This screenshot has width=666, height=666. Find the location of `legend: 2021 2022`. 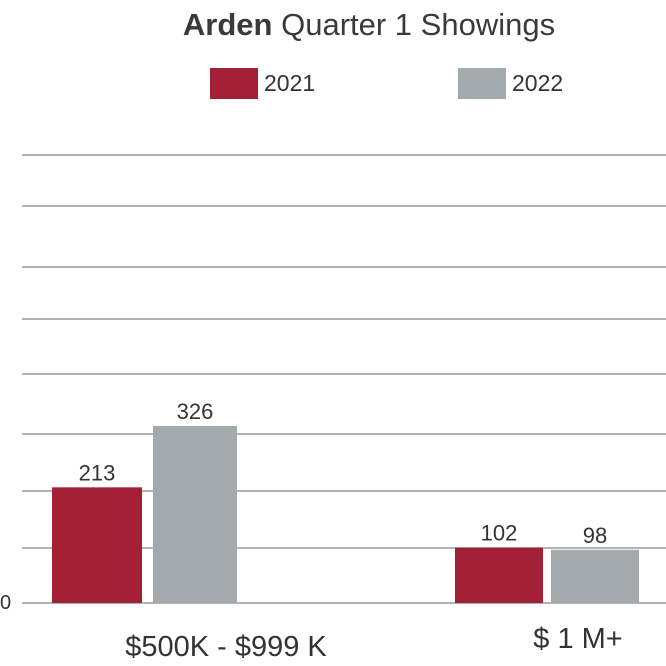

legend: 2021 2022 is located at coordinates (386, 83).